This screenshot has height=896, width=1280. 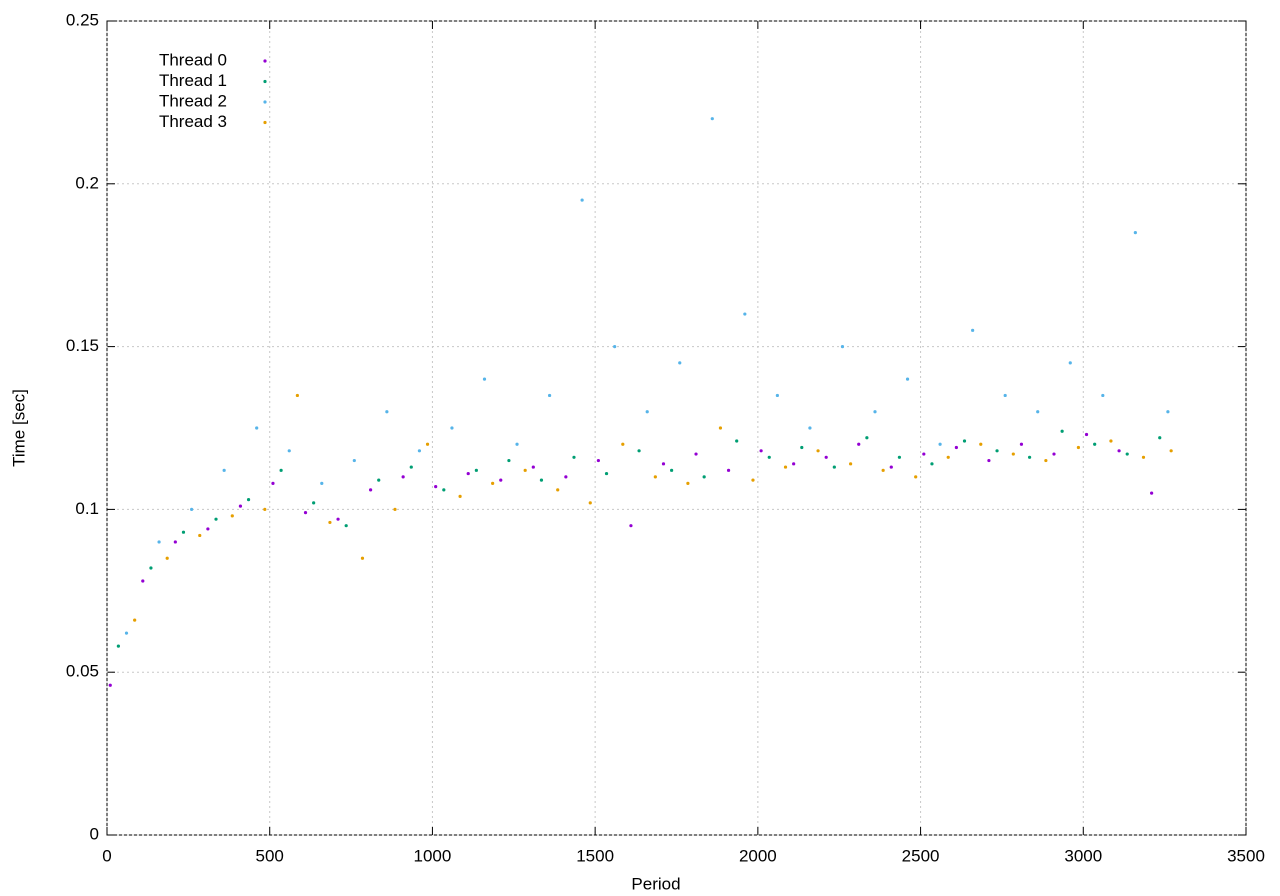 I want to click on legend-label: Thread 1, so click(x=193, y=80).